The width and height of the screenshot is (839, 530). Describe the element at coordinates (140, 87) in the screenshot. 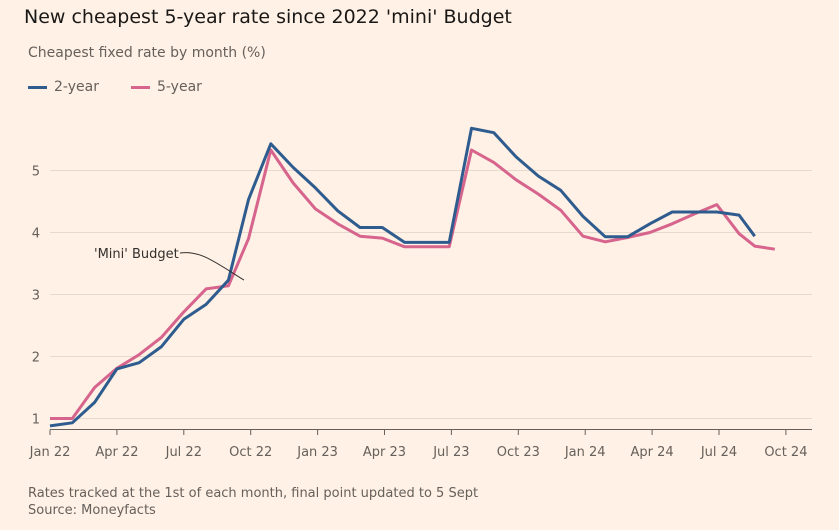

I see `legend-swatch-5-year` at that location.